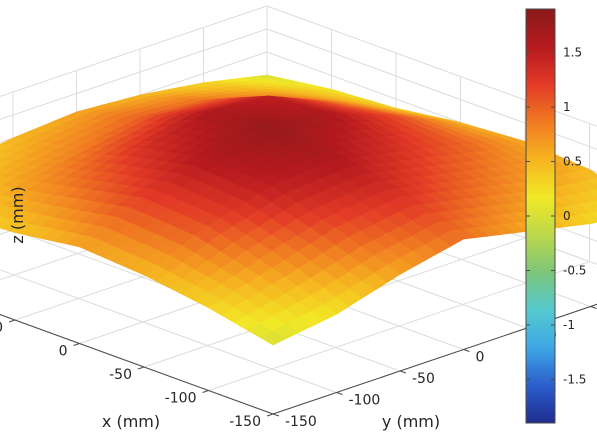  I want to click on x-tick-label: 50, so click(1, 328).